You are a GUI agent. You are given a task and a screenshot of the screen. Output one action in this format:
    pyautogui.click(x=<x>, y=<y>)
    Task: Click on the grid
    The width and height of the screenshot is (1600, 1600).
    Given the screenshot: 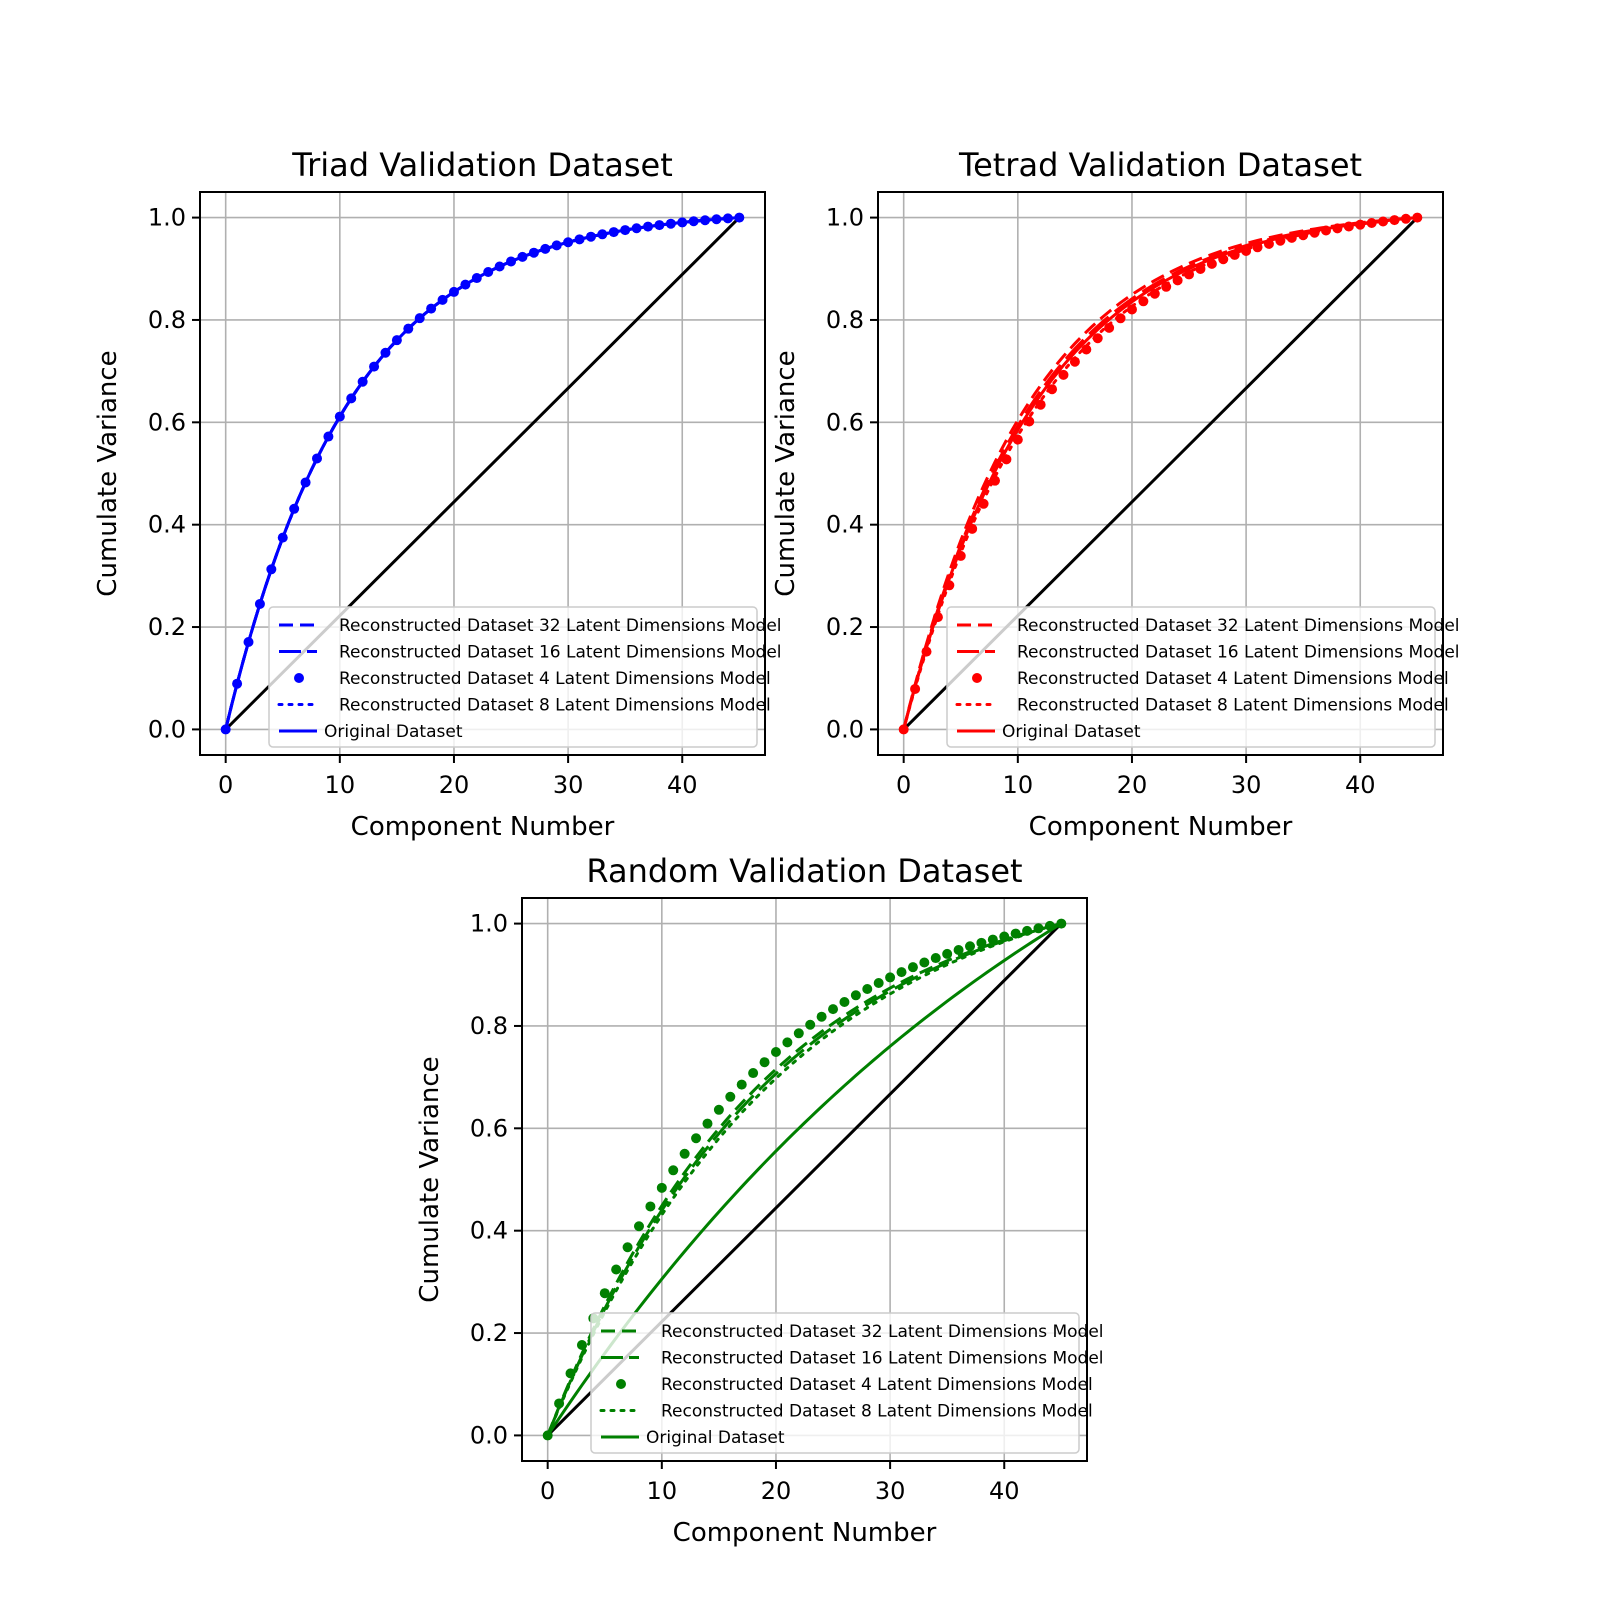 What is the action you would take?
    pyautogui.click(x=482, y=473)
    